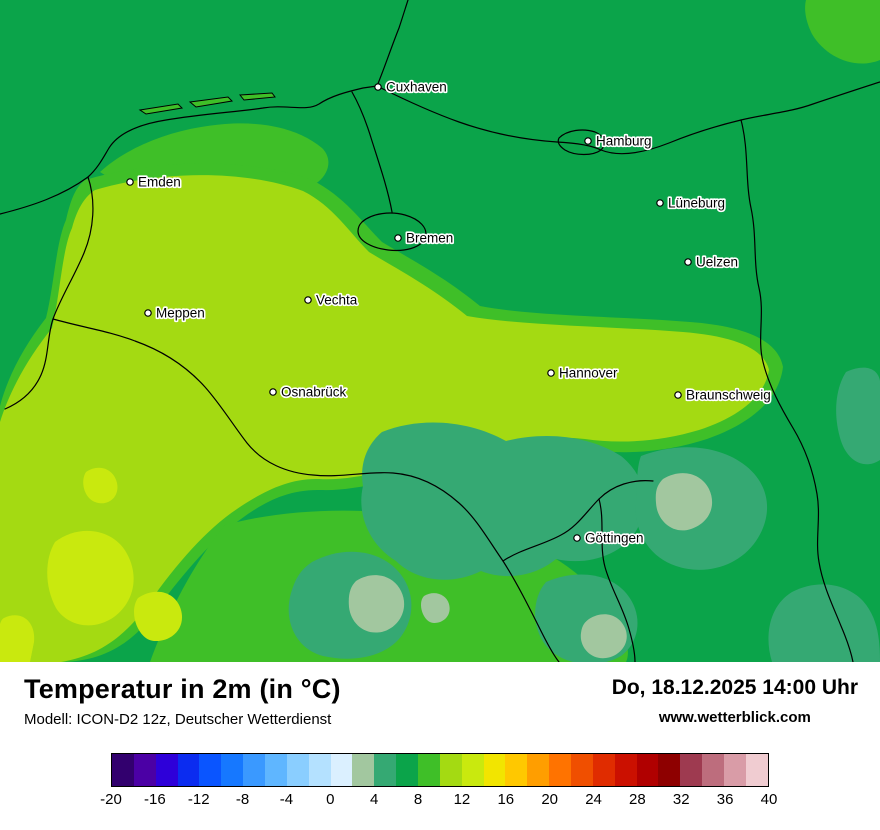 The height and width of the screenshot is (830, 880). I want to click on colorbar-tick-label: -16, so click(155, 799).